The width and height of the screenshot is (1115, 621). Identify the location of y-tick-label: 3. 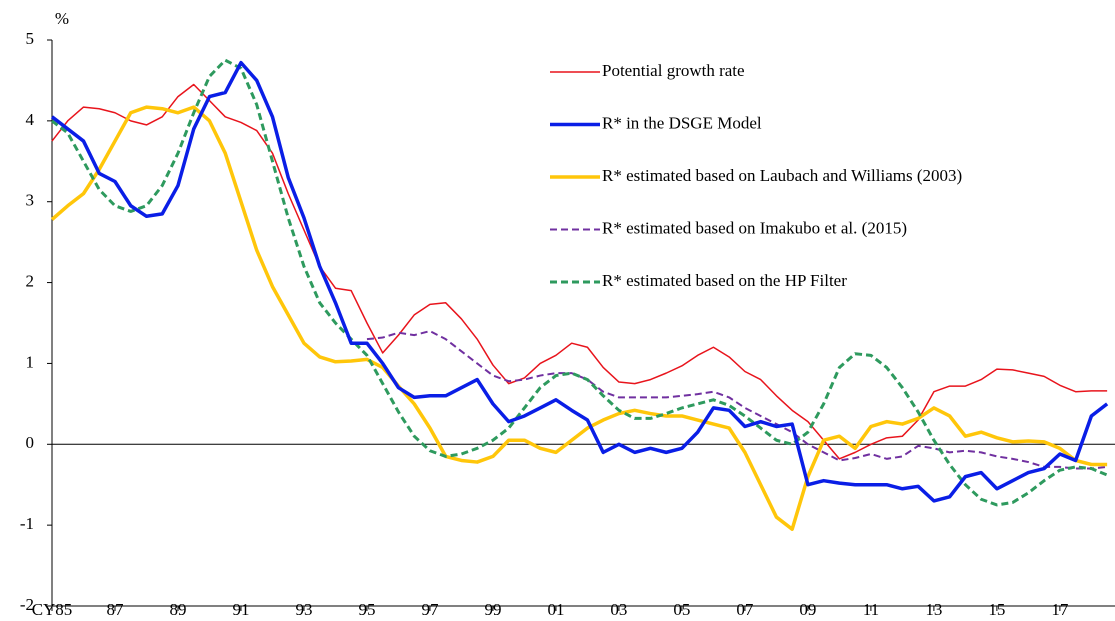
(30, 200).